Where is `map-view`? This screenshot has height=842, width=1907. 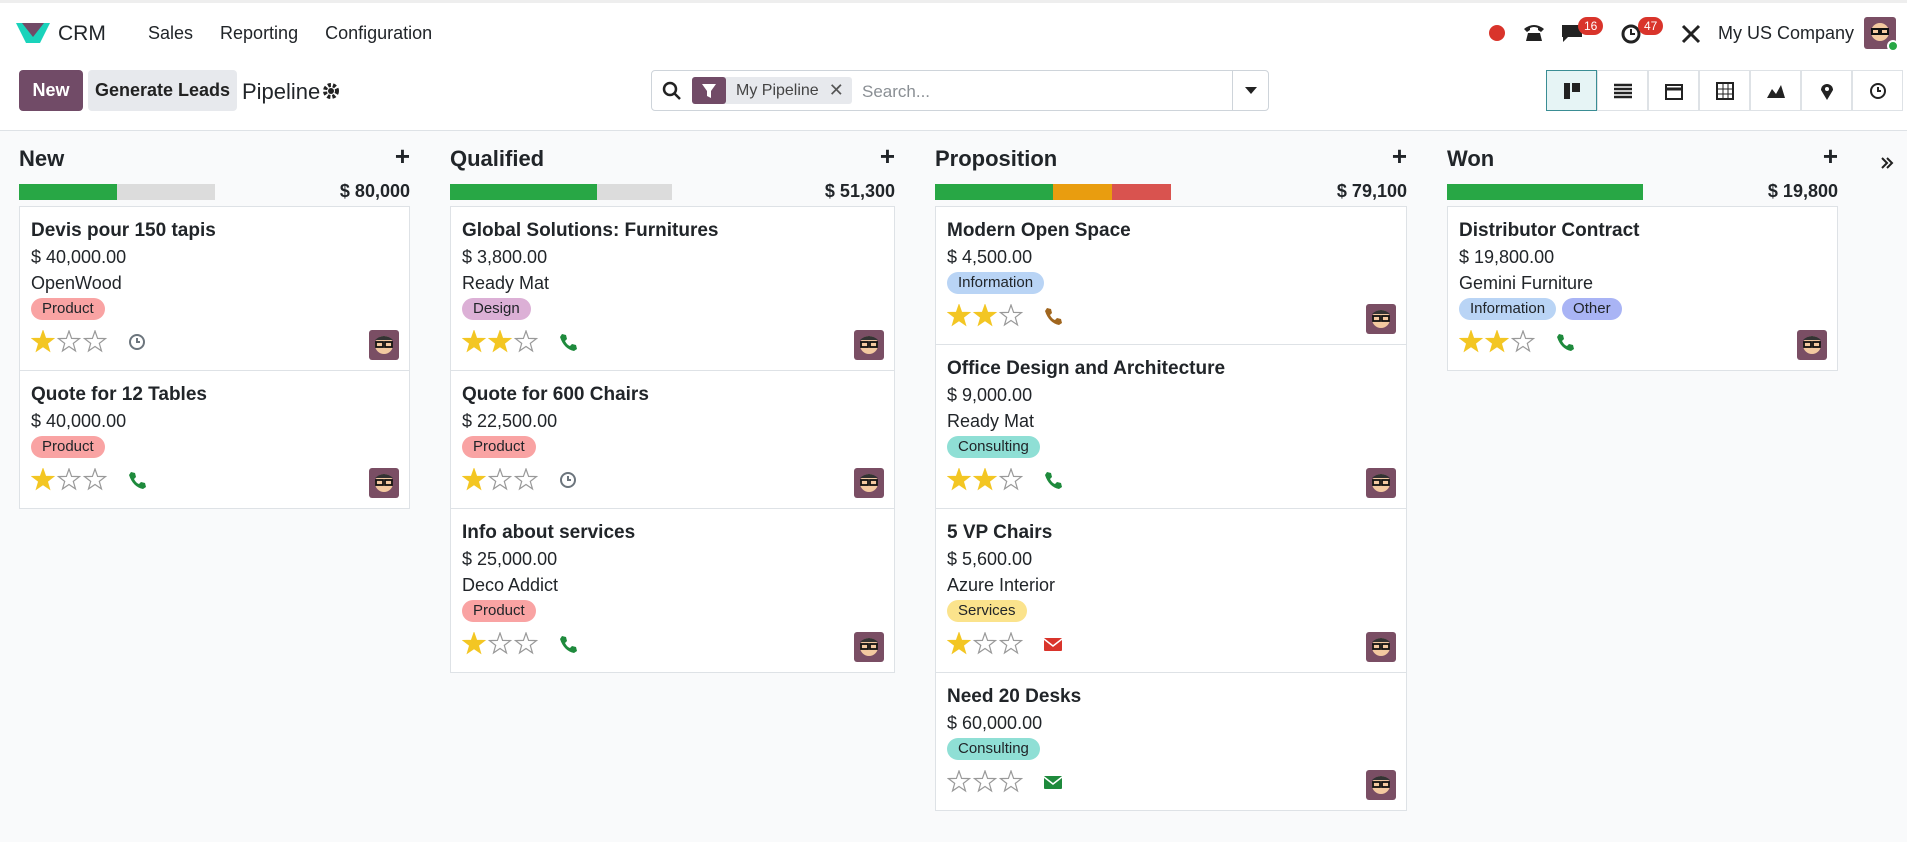
map-view is located at coordinates (1826, 90).